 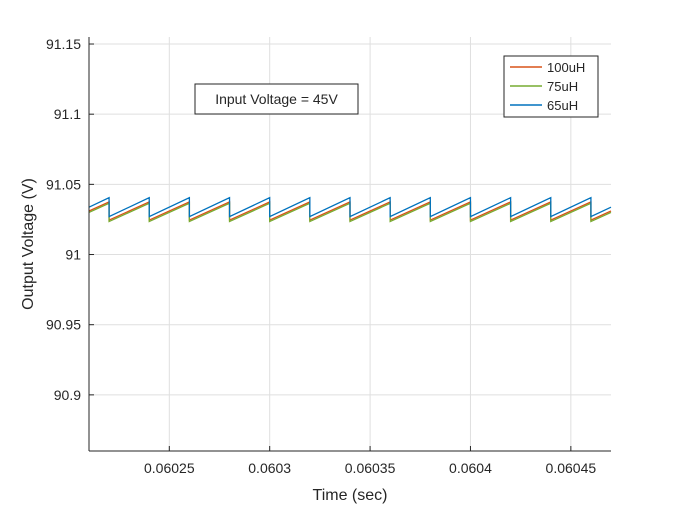 I want to click on annotation-text: Input Voltage = 45V, so click(x=276, y=99).